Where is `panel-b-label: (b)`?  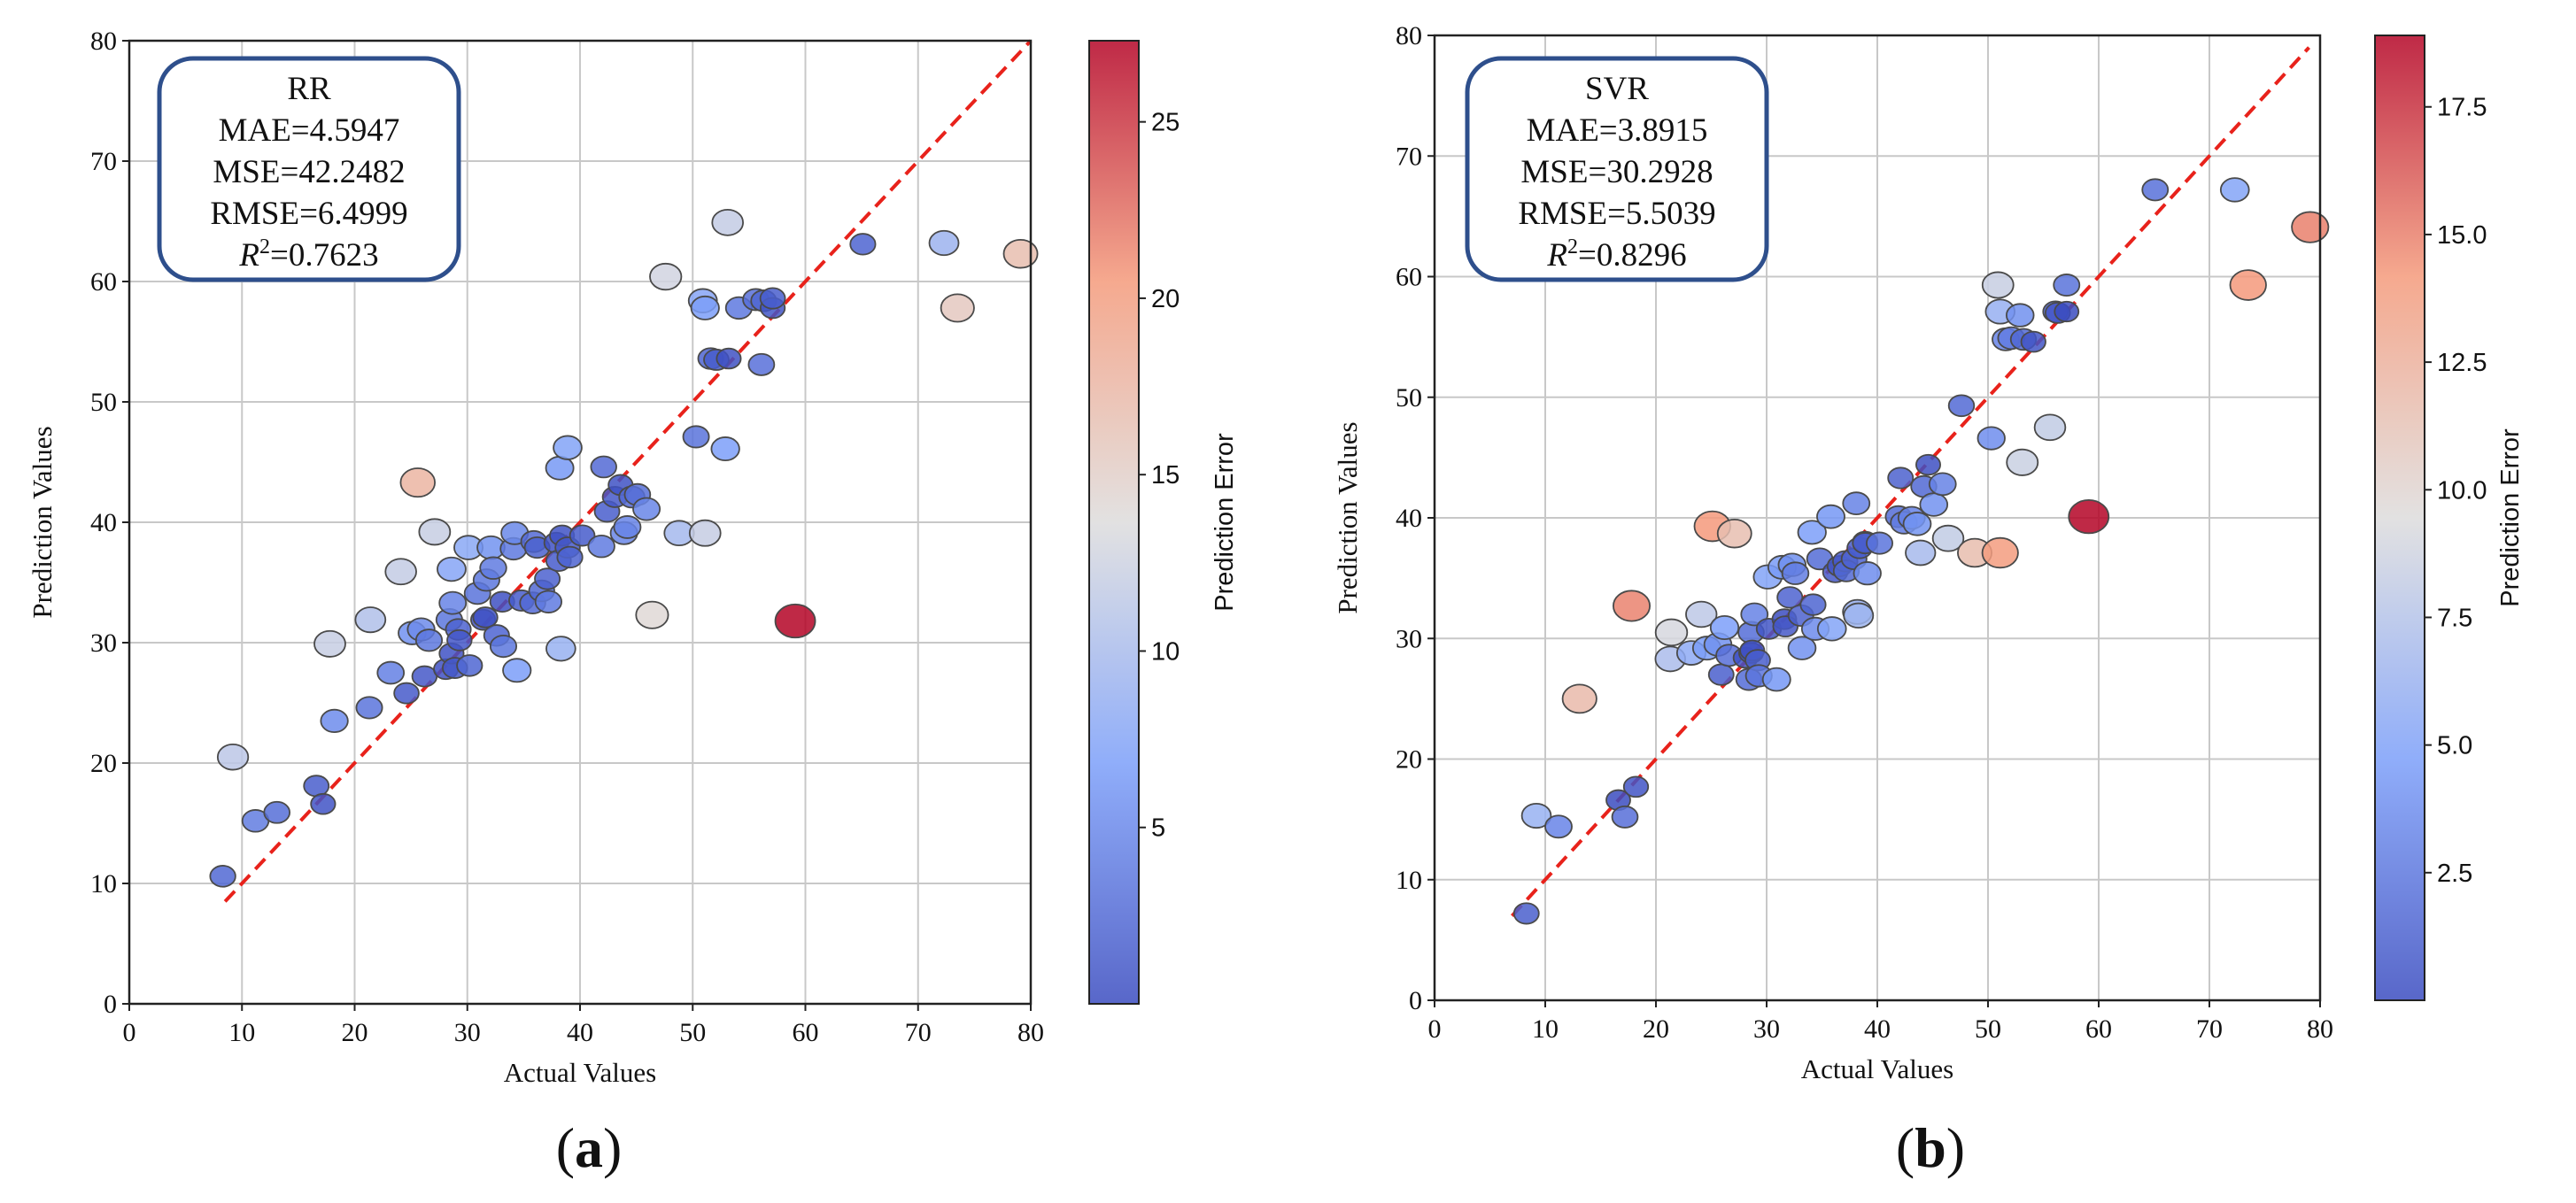
panel-b-label: (b) is located at coordinates (1931, 1147).